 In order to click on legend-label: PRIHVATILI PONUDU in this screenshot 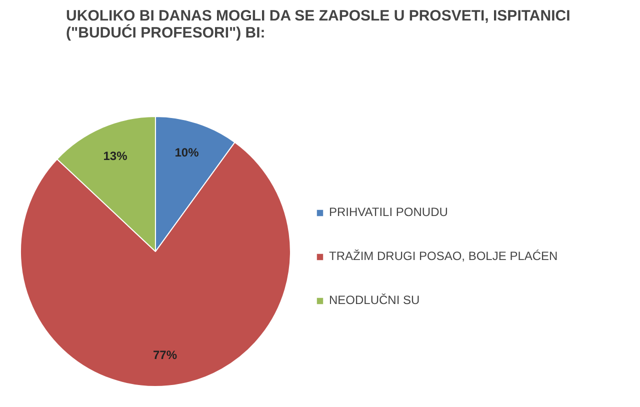, I will do `click(388, 212)`.